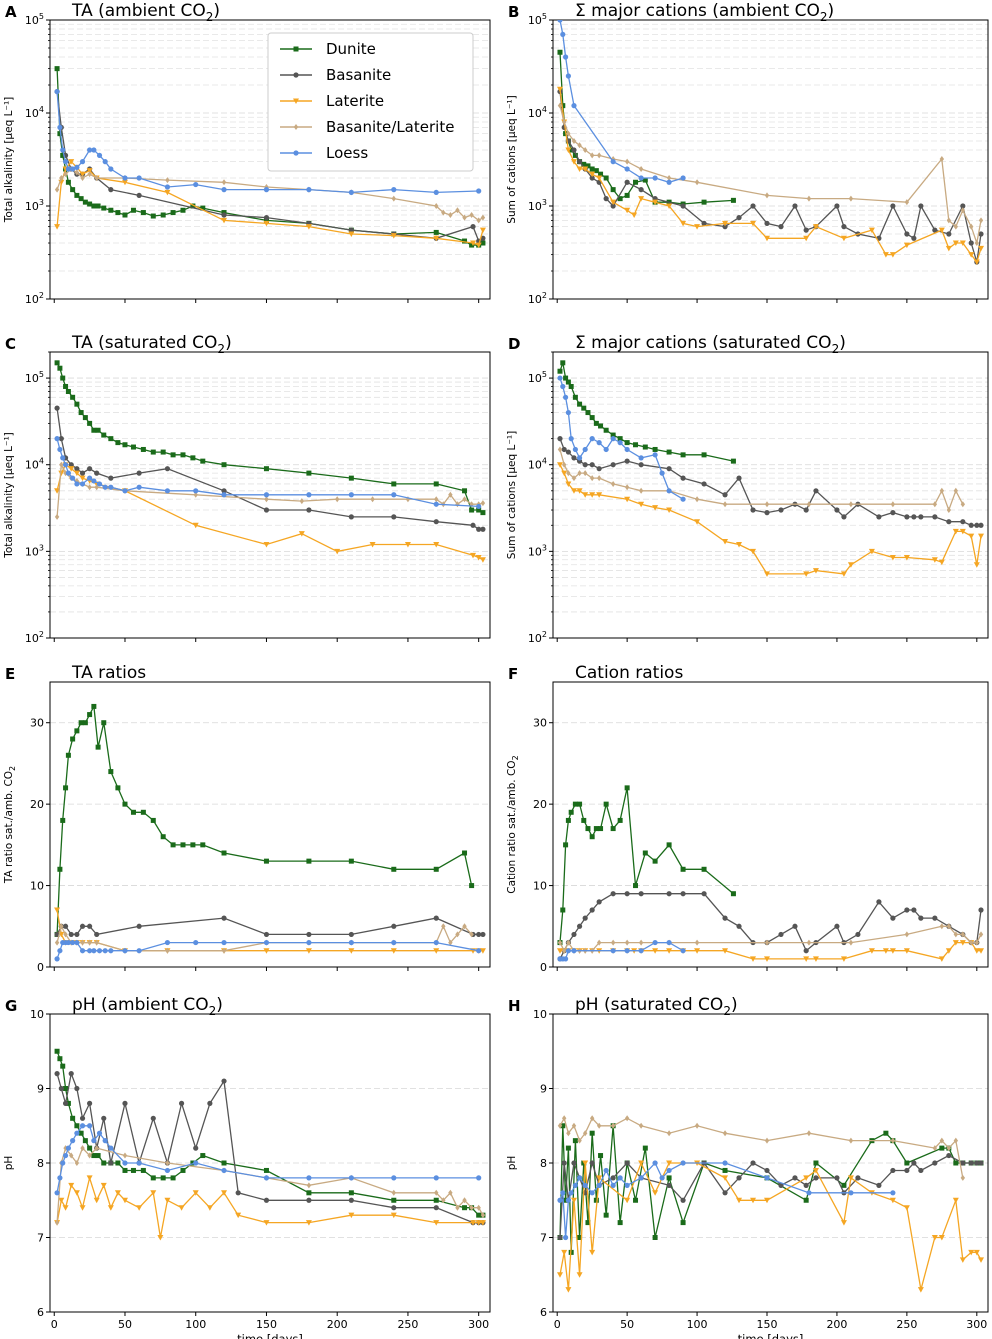 Image resolution: width=992 pixels, height=1339 pixels. Describe the element at coordinates (269, 926) in the screenshot. I see `series-line-basanite` at that location.